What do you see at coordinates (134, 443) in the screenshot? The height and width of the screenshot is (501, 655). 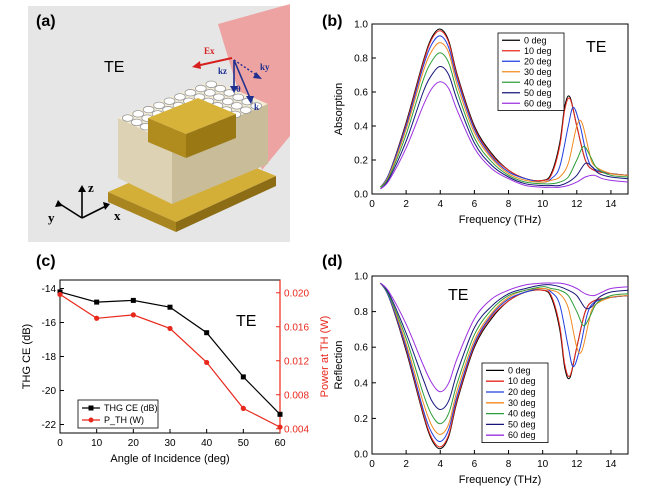 I see `x-tick-label: 20` at bounding box center [134, 443].